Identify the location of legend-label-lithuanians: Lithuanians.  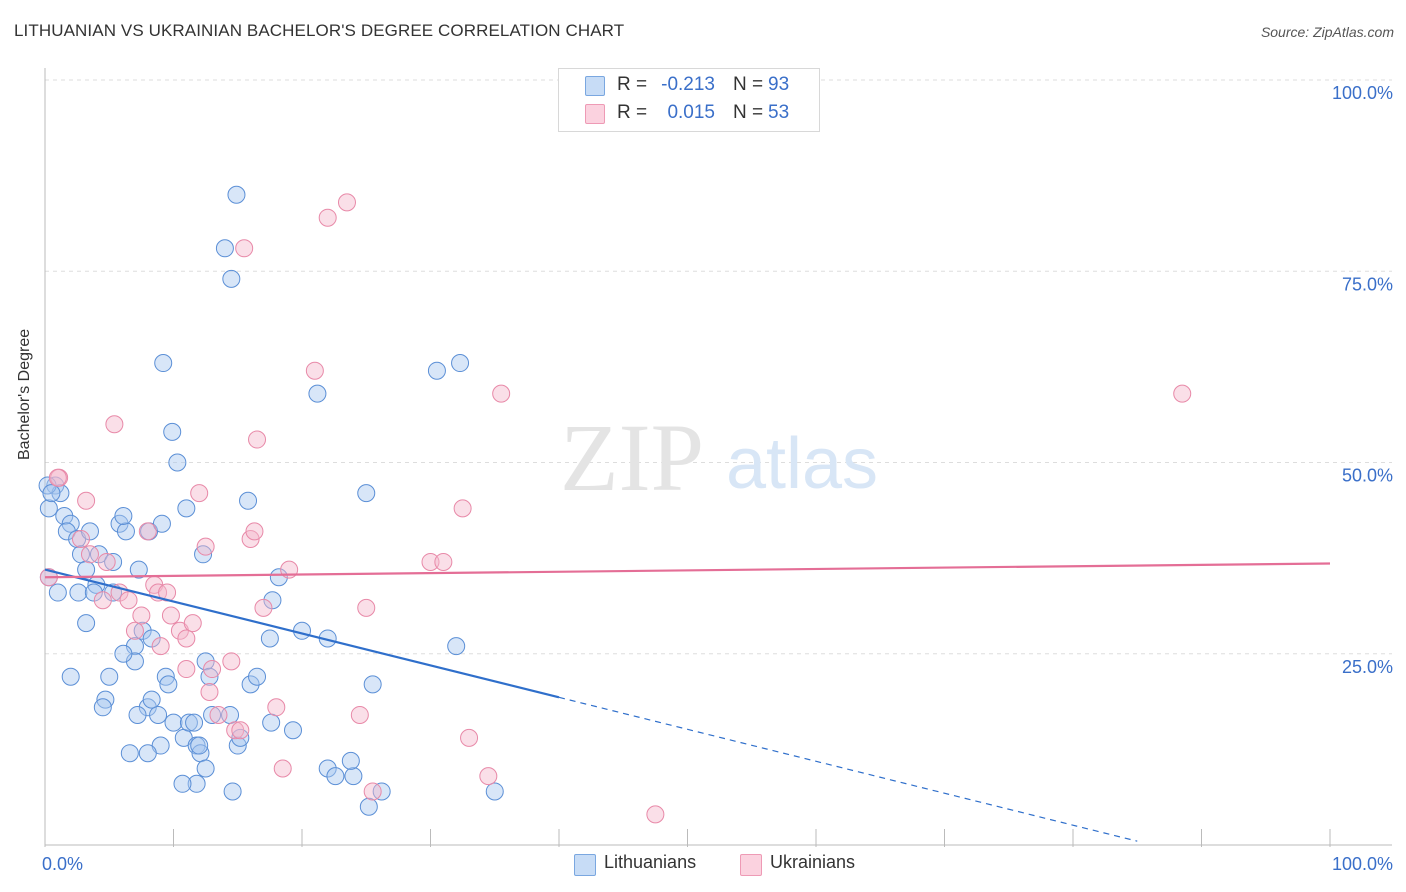
(650, 862).